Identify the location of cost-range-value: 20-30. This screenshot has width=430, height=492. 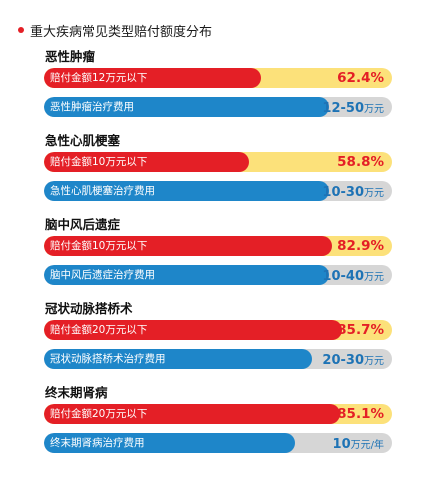
(343, 360).